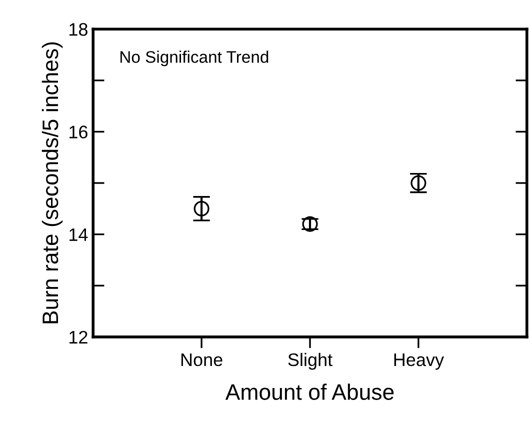 The image size is (529, 441). I want to click on point, so click(202, 208).